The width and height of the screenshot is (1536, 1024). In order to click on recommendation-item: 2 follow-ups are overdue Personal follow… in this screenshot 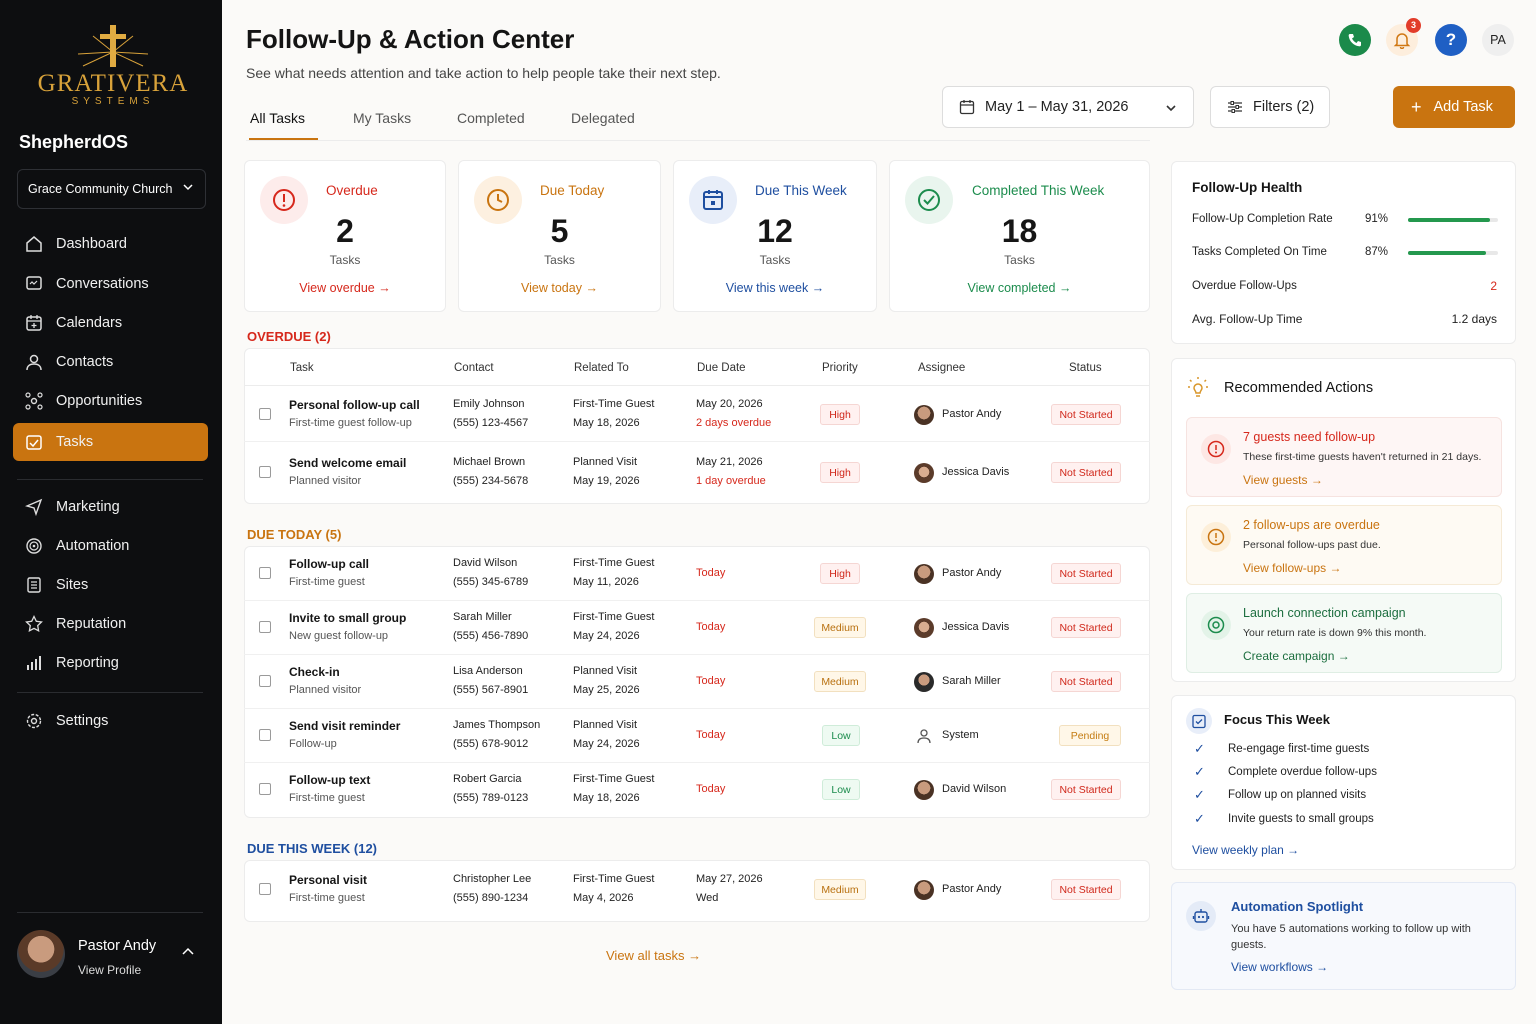, I will do `click(1344, 545)`.